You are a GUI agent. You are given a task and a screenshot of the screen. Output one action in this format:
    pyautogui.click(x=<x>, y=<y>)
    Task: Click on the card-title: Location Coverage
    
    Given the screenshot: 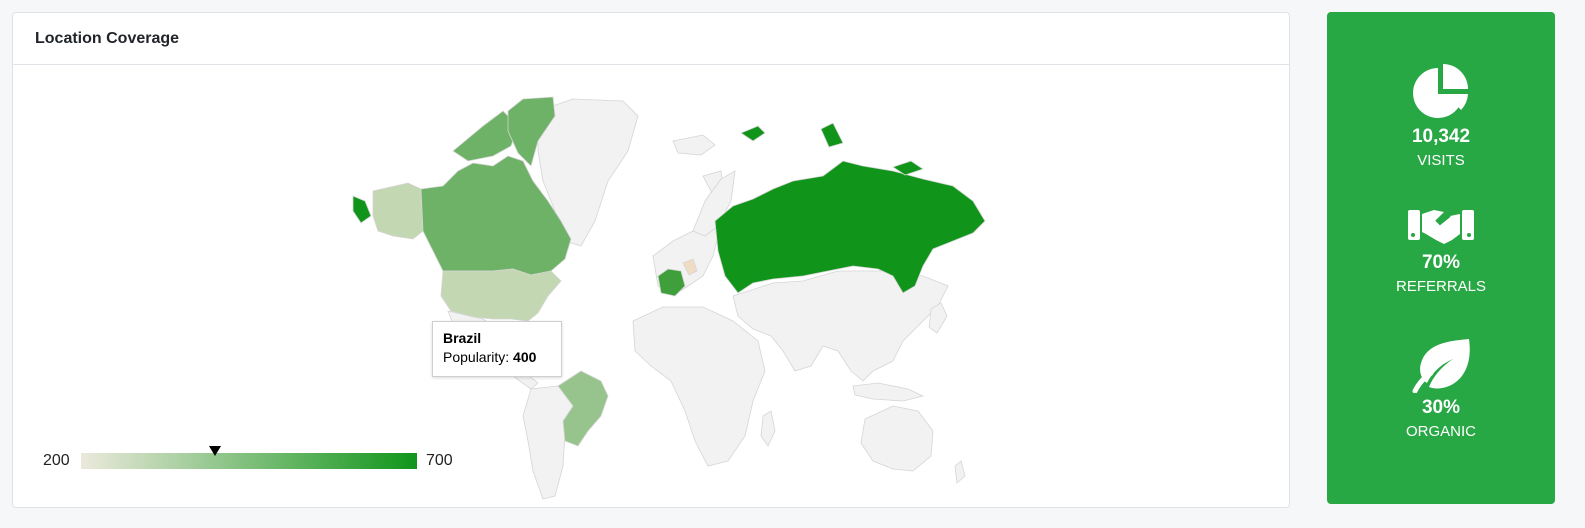 What is the action you would take?
    pyautogui.click(x=107, y=38)
    